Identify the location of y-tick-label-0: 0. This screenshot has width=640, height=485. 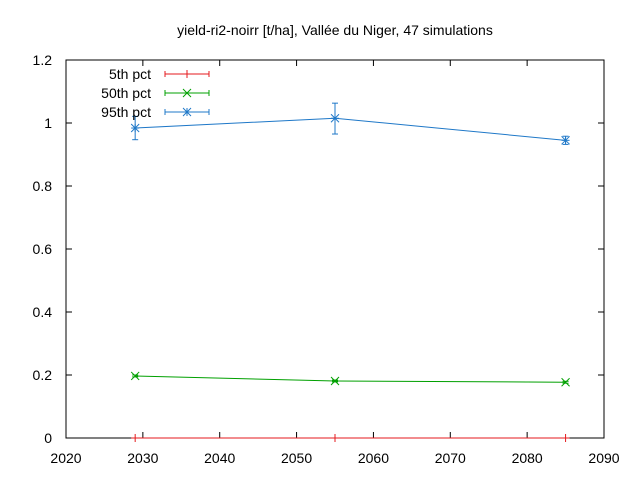
(48, 438).